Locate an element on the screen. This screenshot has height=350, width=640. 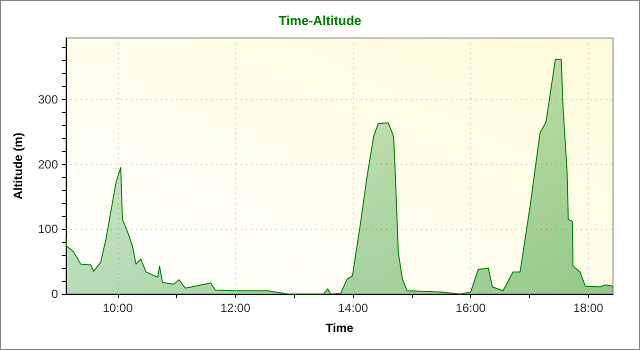
y-tick-label: 0 is located at coordinates (54, 294).